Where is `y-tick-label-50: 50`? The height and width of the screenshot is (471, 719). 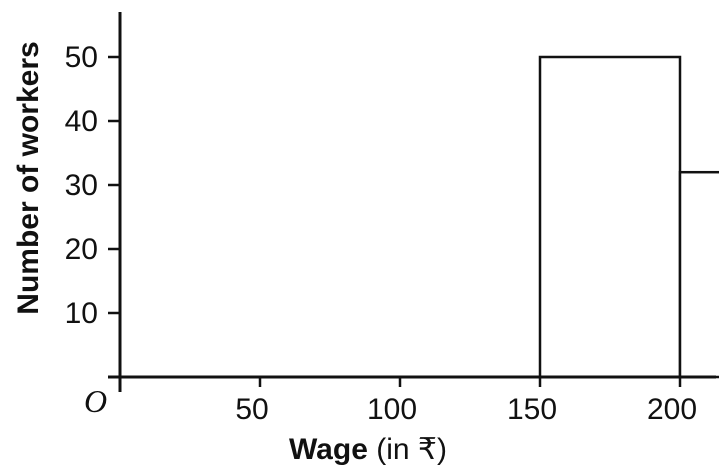
y-tick-label-50: 50 is located at coordinates (81, 57).